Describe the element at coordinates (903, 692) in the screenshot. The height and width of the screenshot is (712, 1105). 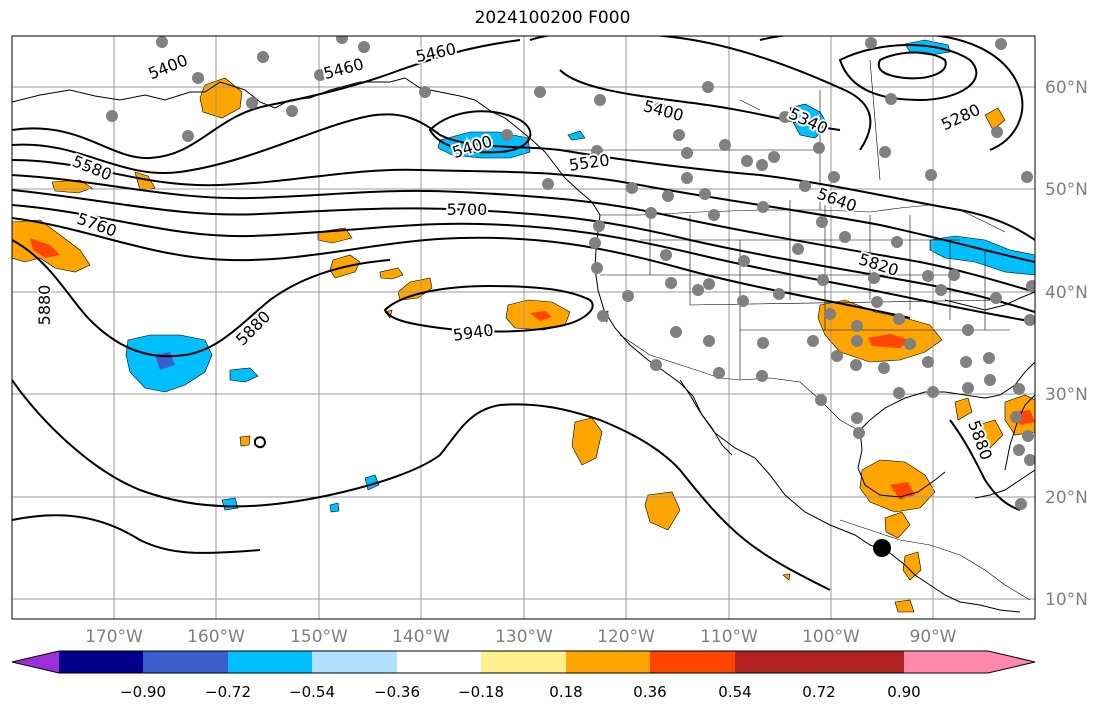
I see `colorbar-tick-label: 0.90` at that location.